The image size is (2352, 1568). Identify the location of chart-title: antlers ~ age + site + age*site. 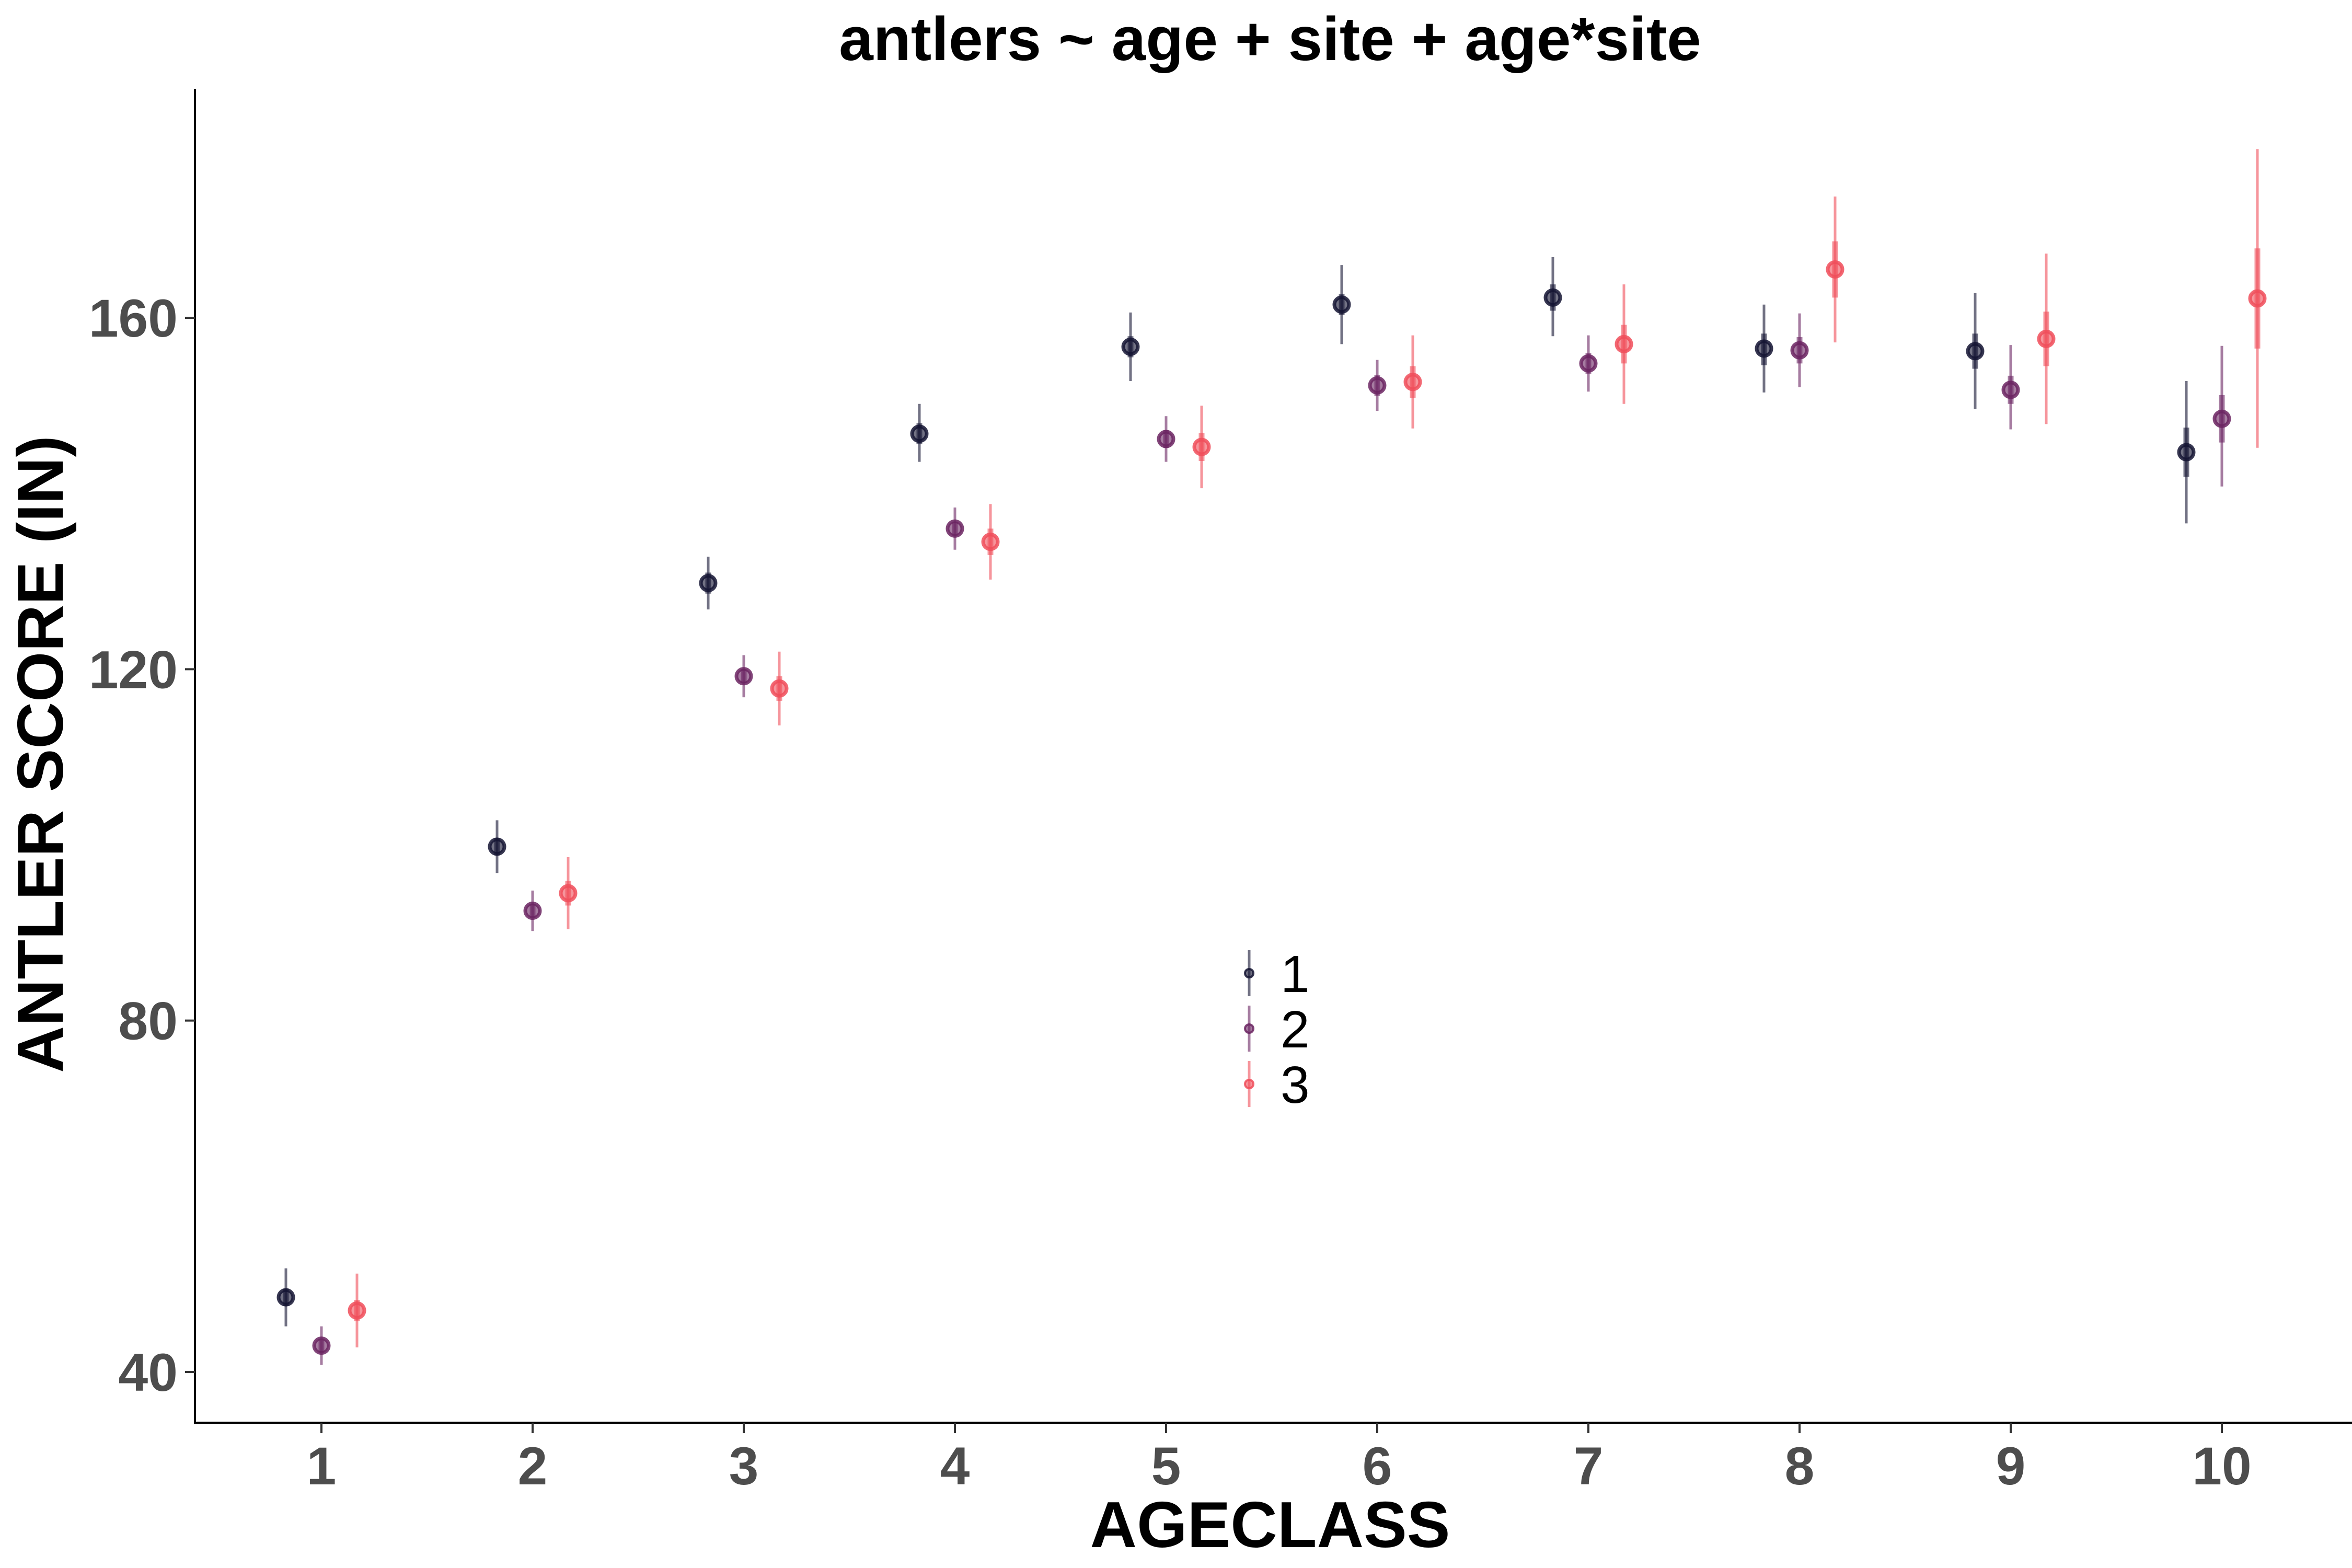
(1270, 39).